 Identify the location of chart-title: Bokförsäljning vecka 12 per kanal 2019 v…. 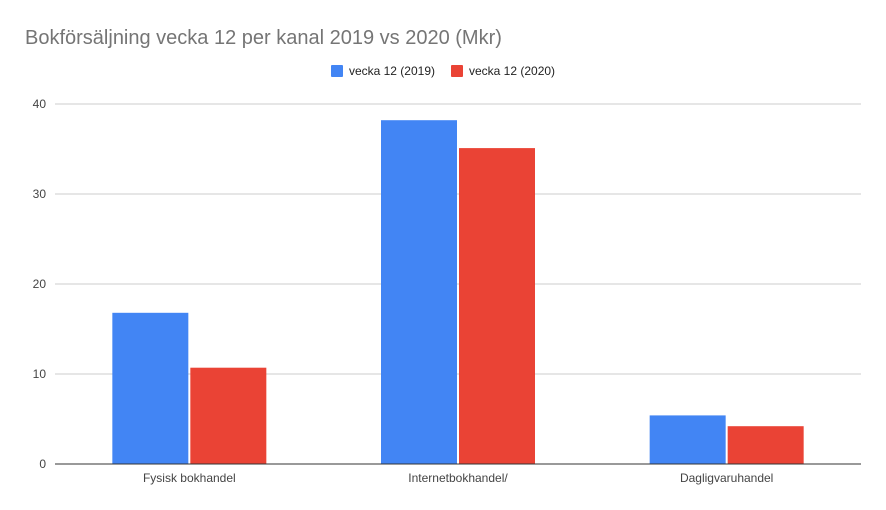
(263, 38).